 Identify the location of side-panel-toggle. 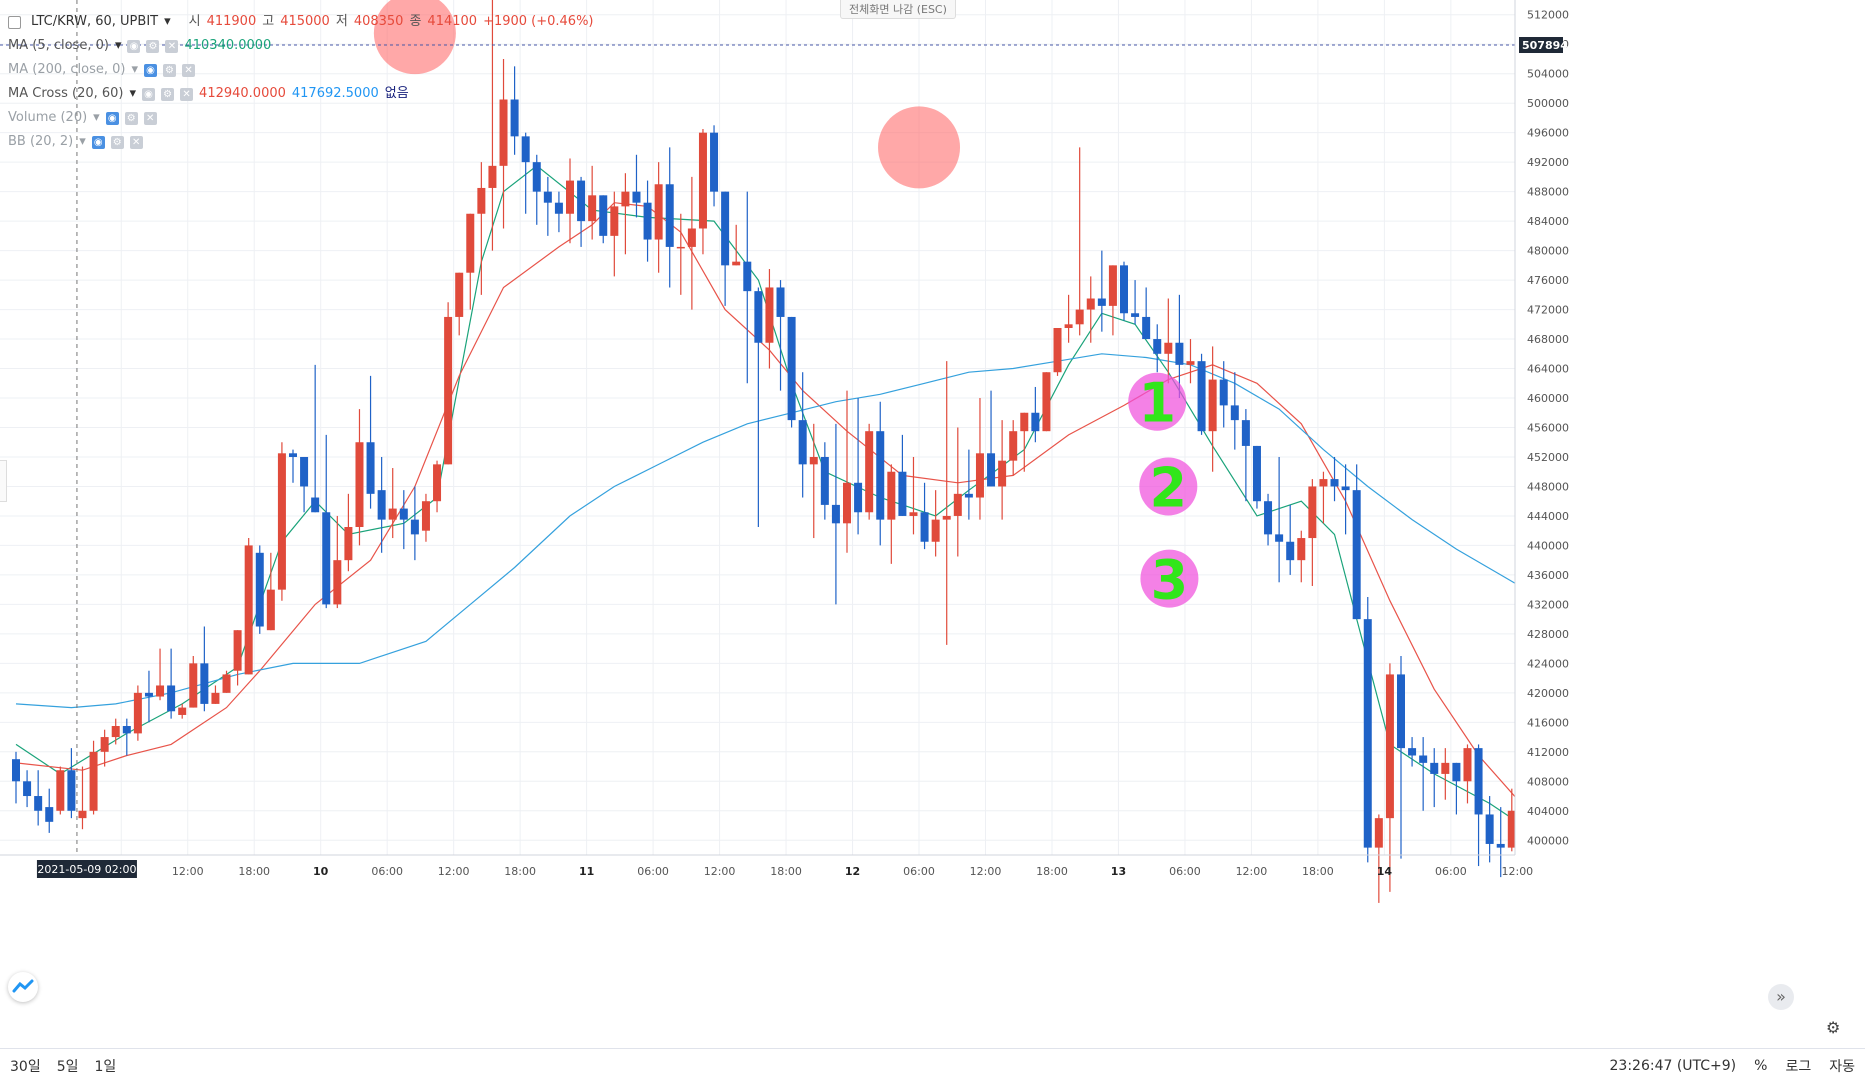
(3, 481).